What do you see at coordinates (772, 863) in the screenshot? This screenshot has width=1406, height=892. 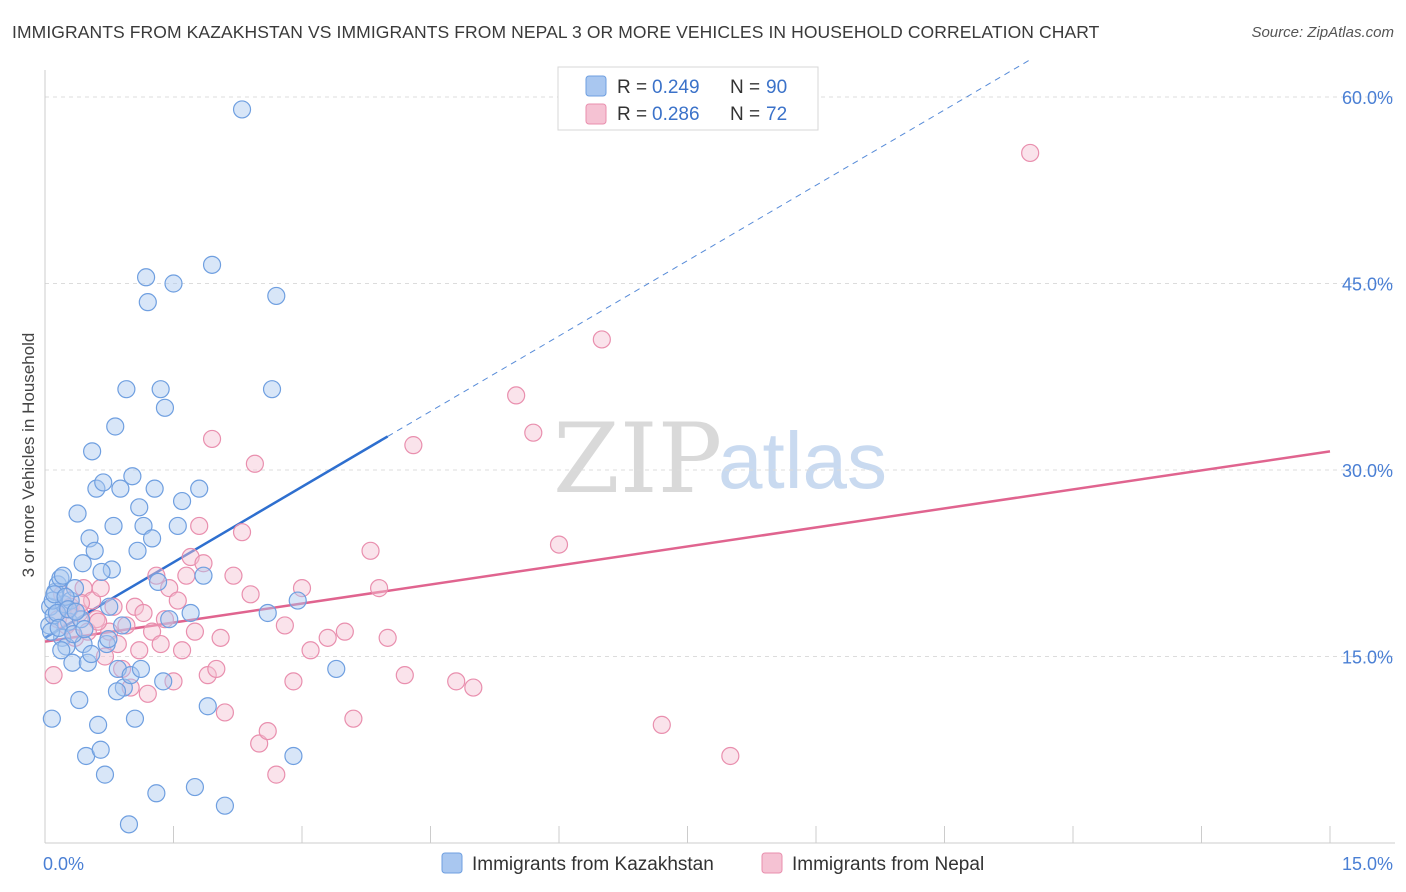 I see `bottom-legend-swatch-nepal` at bounding box center [772, 863].